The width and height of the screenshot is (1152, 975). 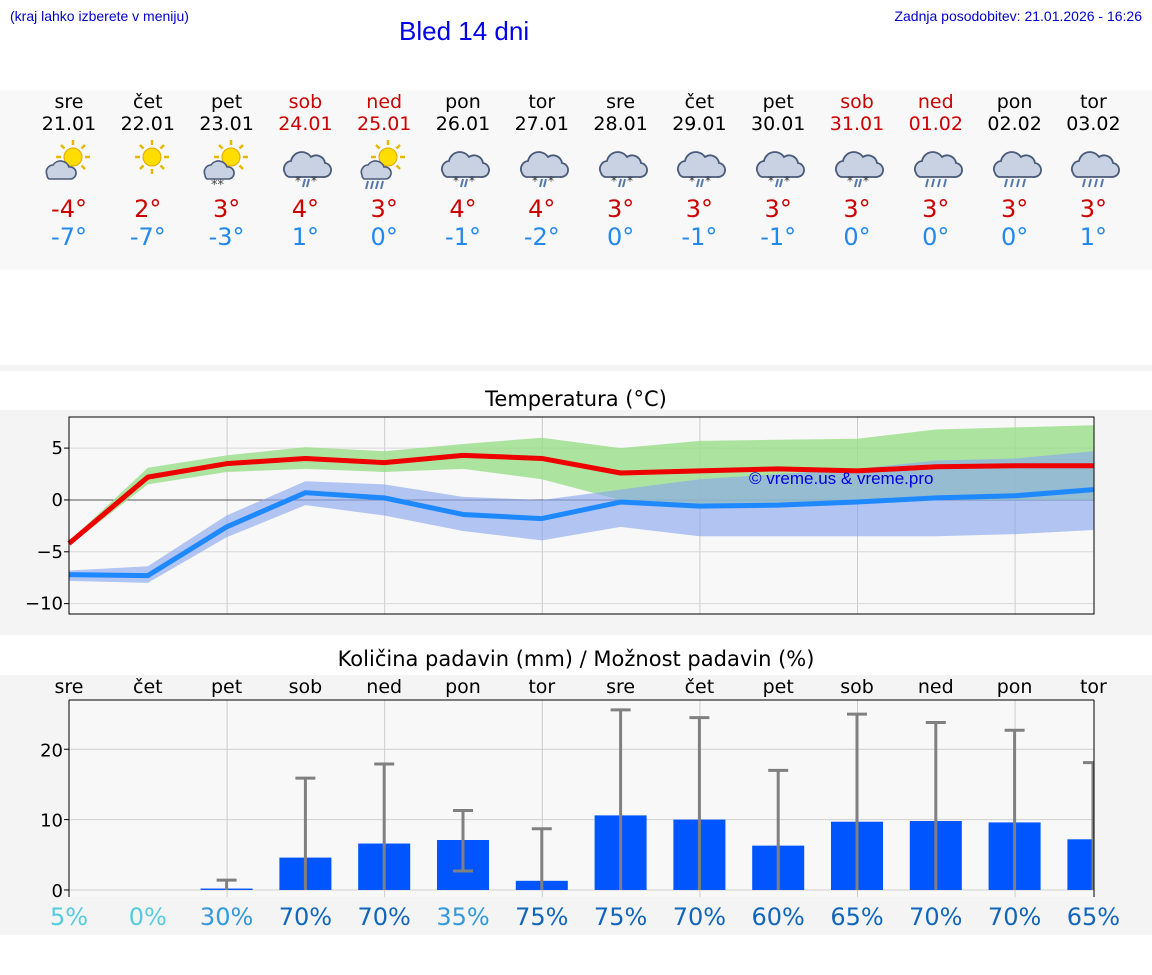 I want to click on last-update-text: Zadnja posodobitev: 21.01.2026 - 16:26, so click(x=1018, y=16).